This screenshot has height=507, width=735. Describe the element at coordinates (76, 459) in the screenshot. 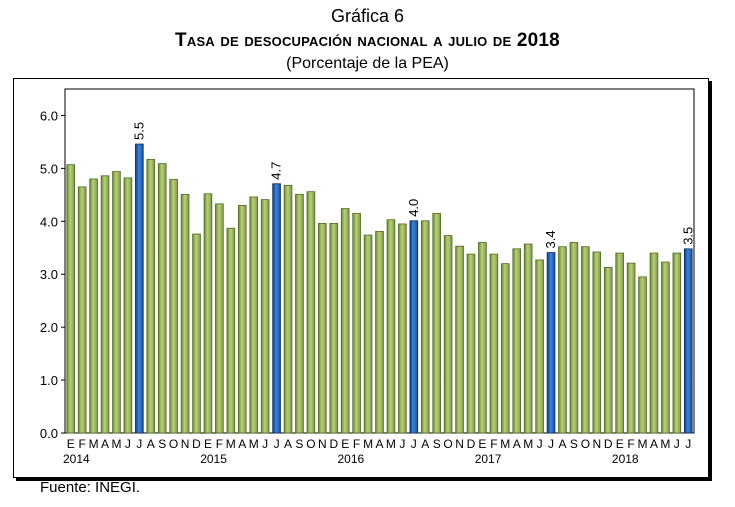

I see `year-label: 2014` at that location.